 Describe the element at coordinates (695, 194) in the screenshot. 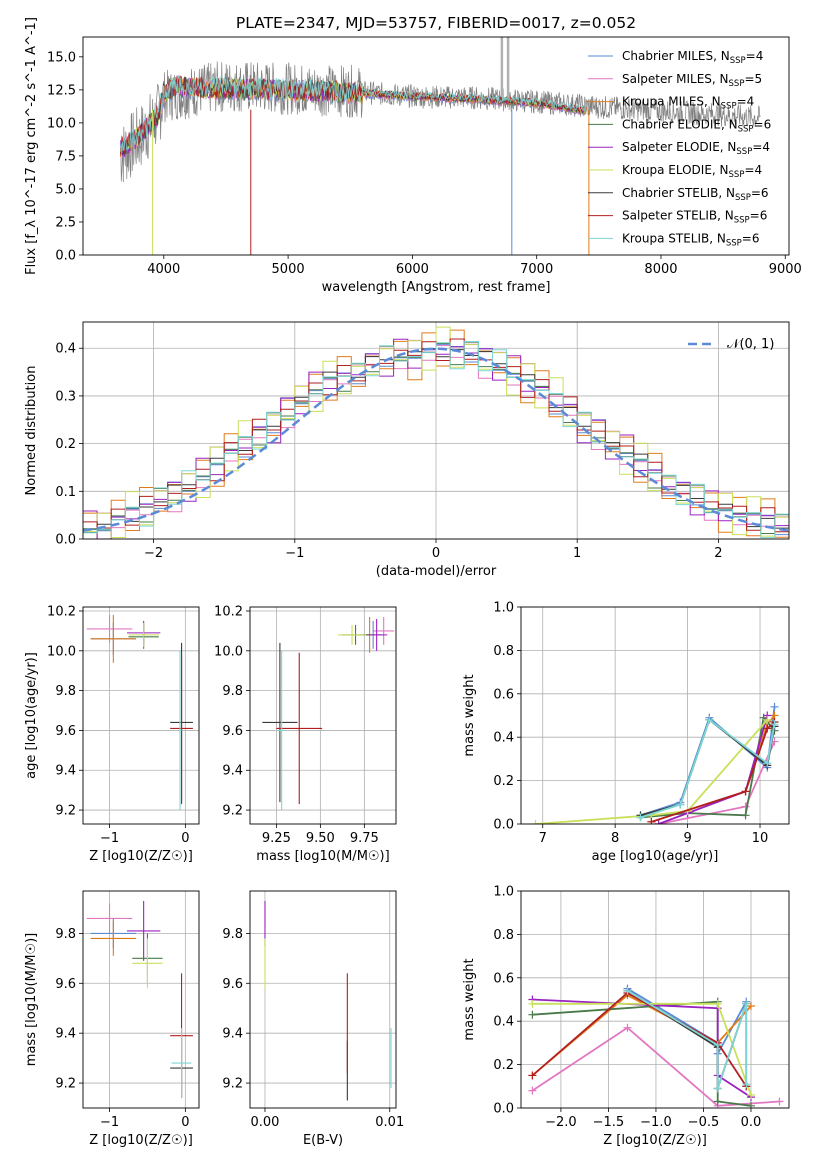

I see `legend-label-chabrier-stelib: Chabrier STELIB, NSSP=6` at that location.